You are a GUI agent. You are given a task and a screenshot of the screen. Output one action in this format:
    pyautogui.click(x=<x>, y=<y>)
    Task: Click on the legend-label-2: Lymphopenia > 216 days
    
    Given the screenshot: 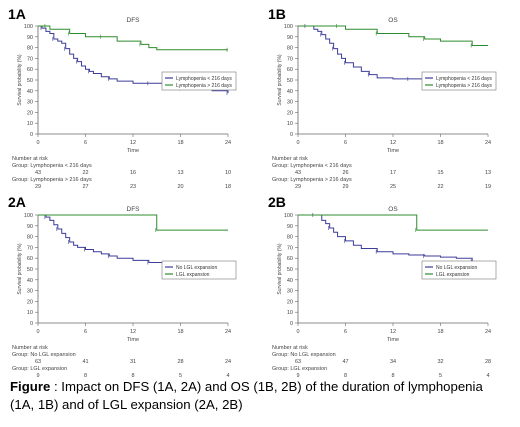 What is the action you would take?
    pyautogui.click(x=464, y=86)
    